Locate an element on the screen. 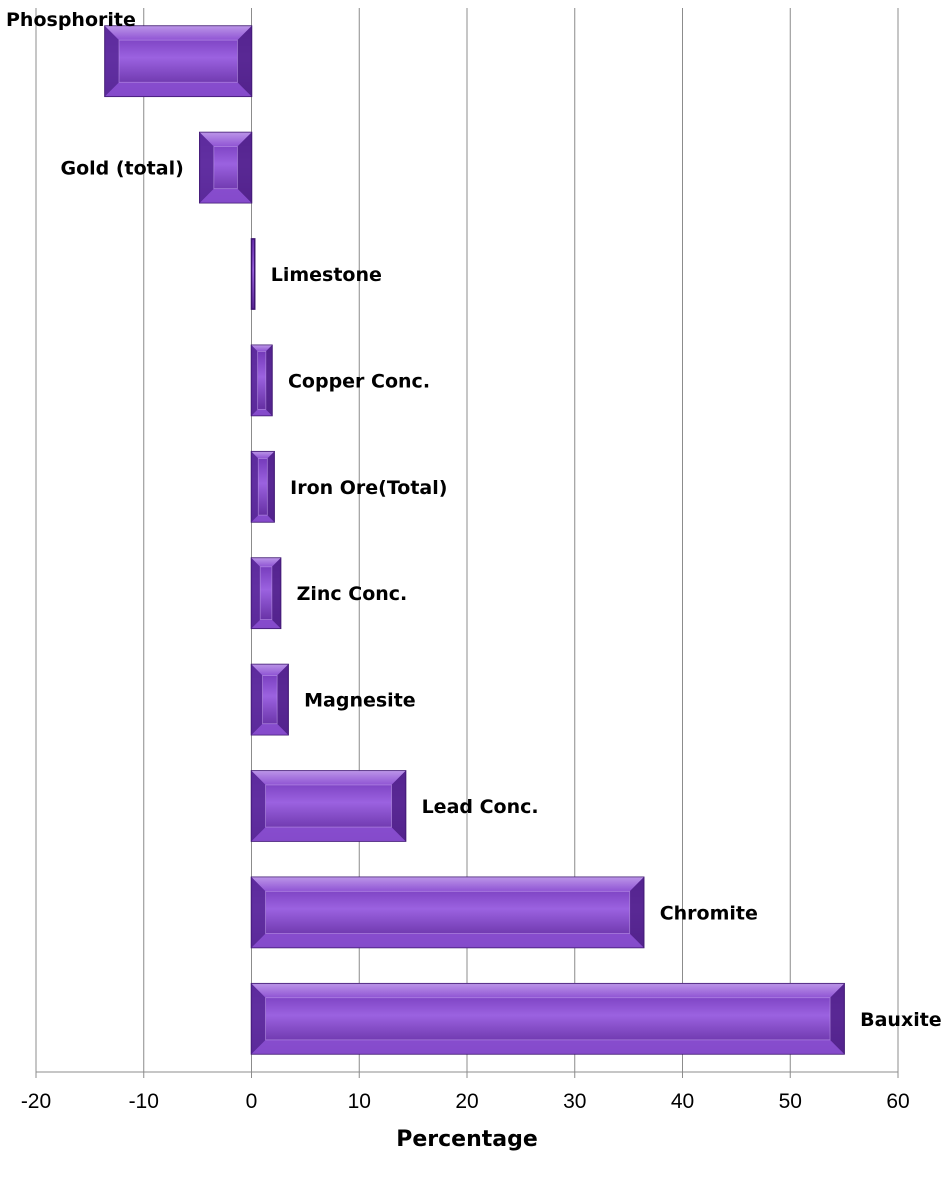 This screenshot has height=1190, width=950. category-label: Copper Conc. is located at coordinates (359, 381).